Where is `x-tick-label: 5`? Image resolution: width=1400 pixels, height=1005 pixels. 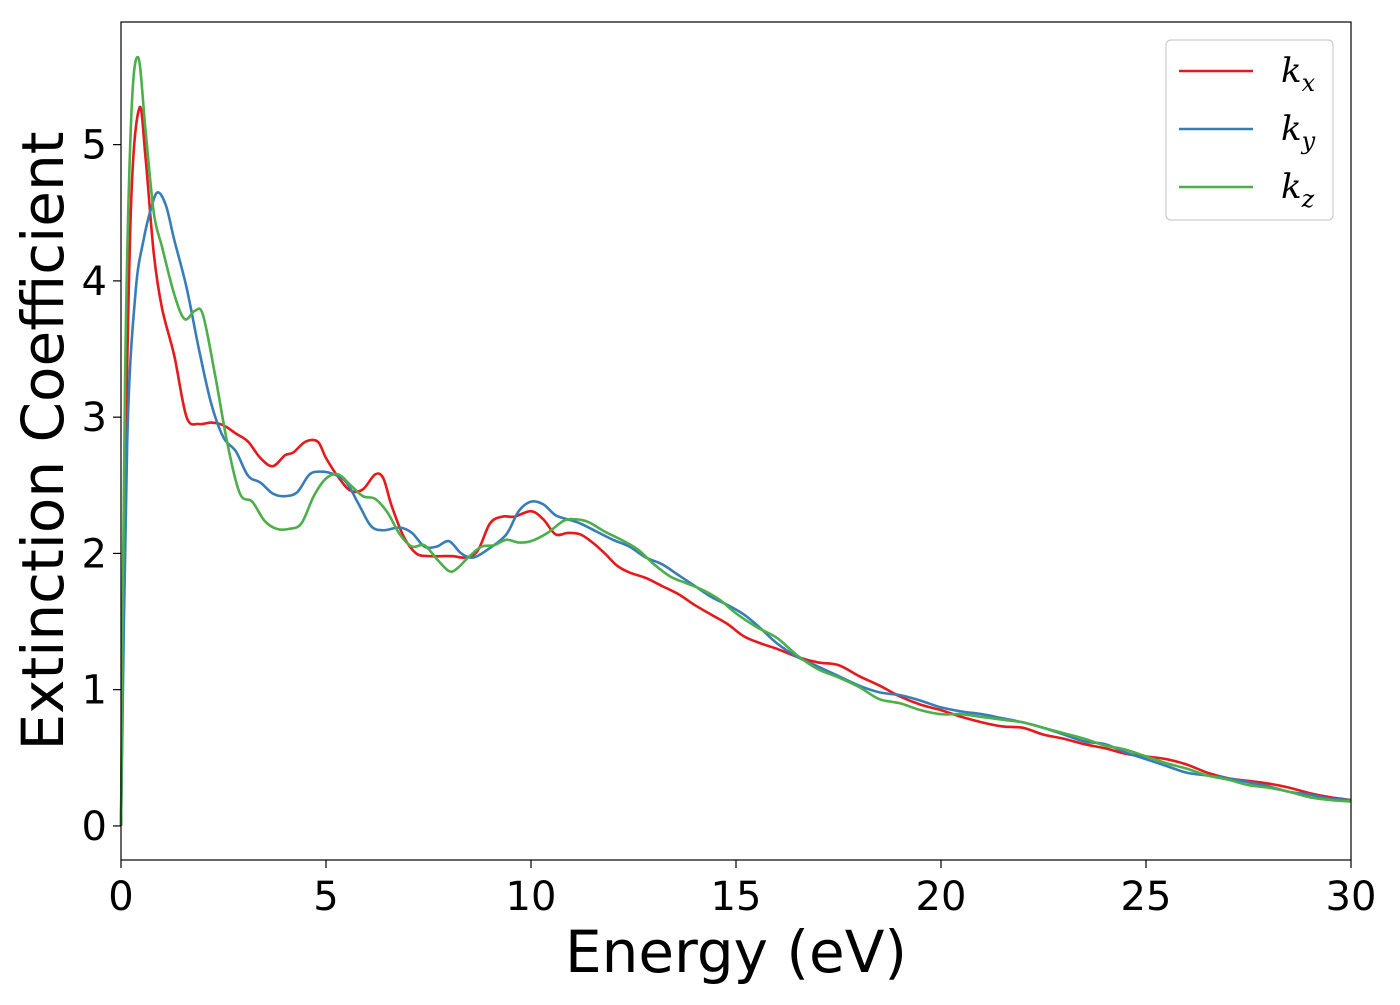 x-tick-label: 5 is located at coordinates (325, 897).